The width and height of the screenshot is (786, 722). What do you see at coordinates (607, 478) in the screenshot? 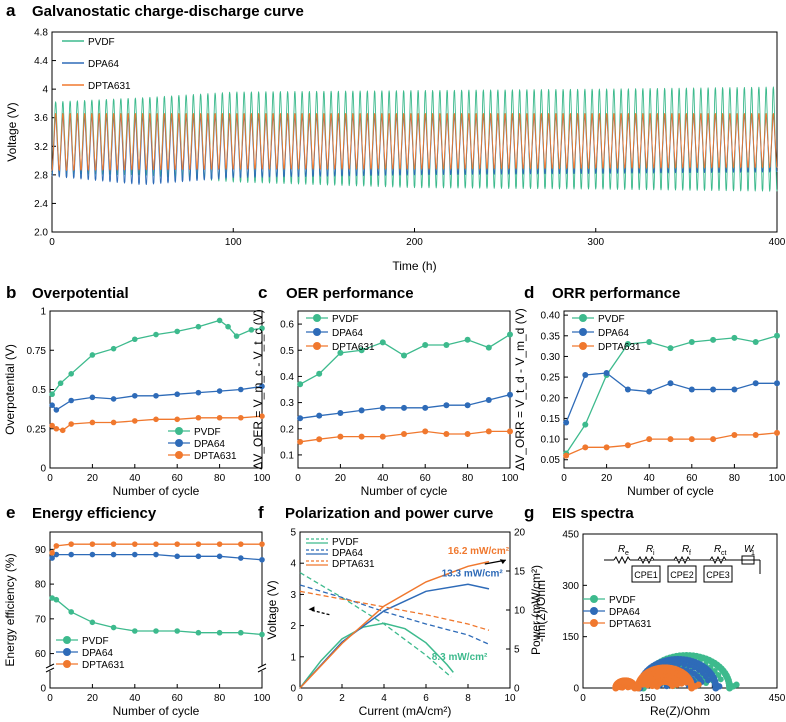
I see `x-tick-label: 20` at bounding box center [607, 478].